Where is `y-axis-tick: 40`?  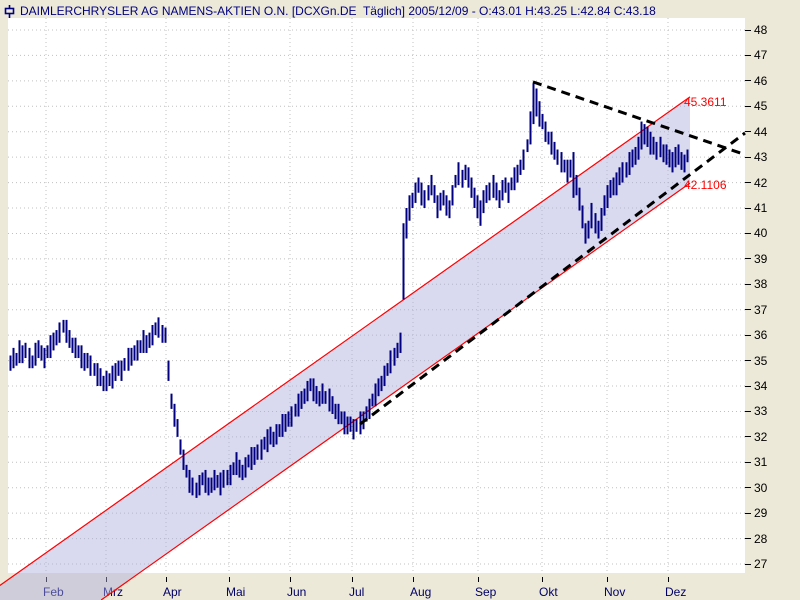 y-axis-tick: 40 is located at coordinates (772, 233).